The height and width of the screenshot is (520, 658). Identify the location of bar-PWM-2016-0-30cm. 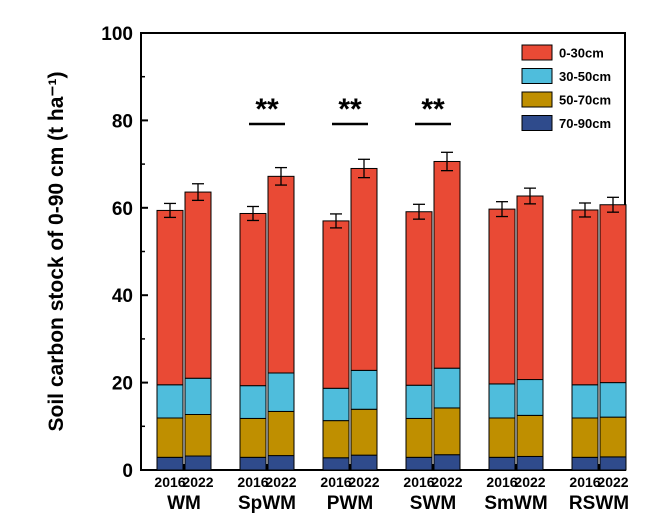
(336, 304).